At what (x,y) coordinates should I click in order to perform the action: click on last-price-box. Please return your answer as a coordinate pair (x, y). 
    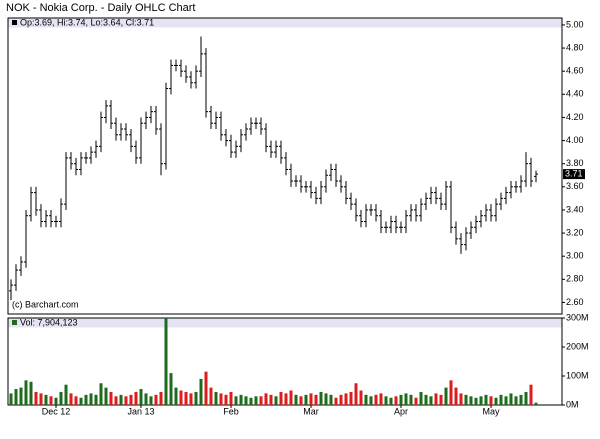
    Looking at the image, I should click on (574, 174).